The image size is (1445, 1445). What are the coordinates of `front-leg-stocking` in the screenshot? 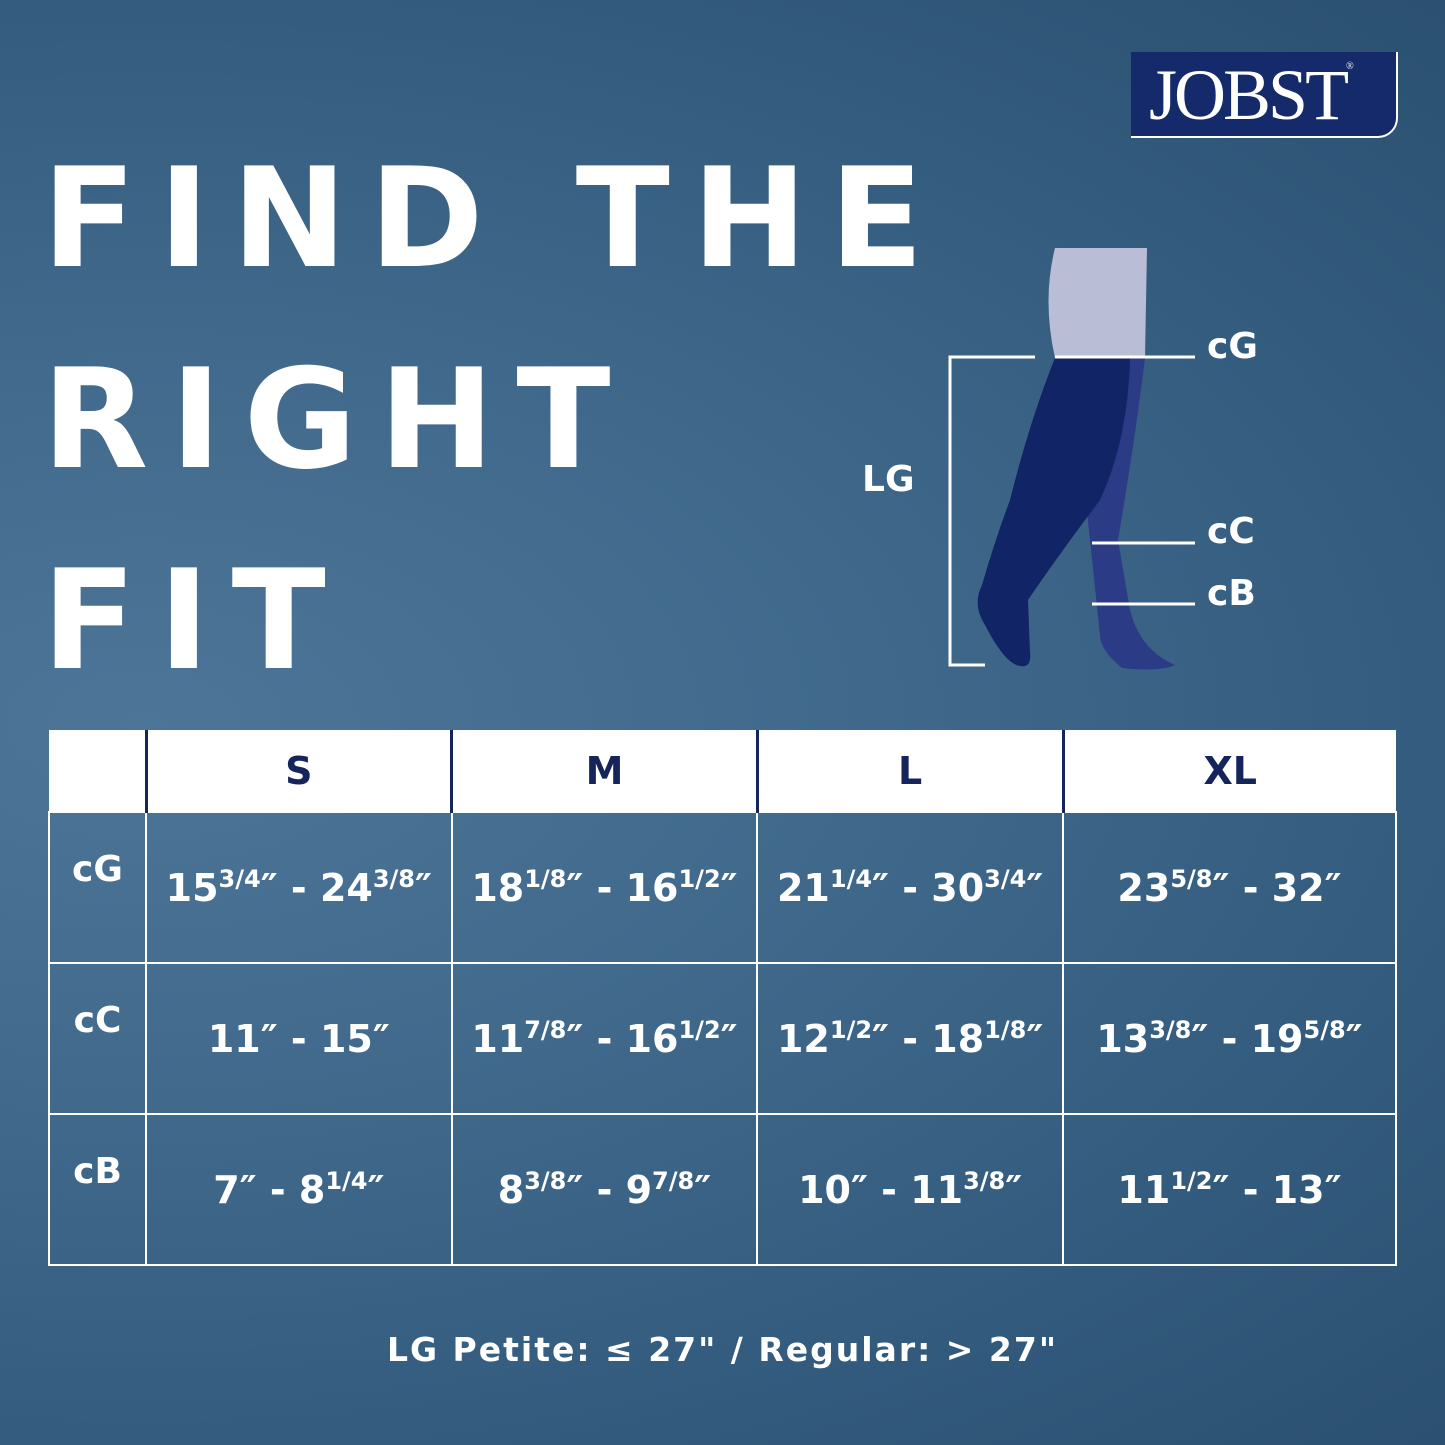 It's located at (1053, 512).